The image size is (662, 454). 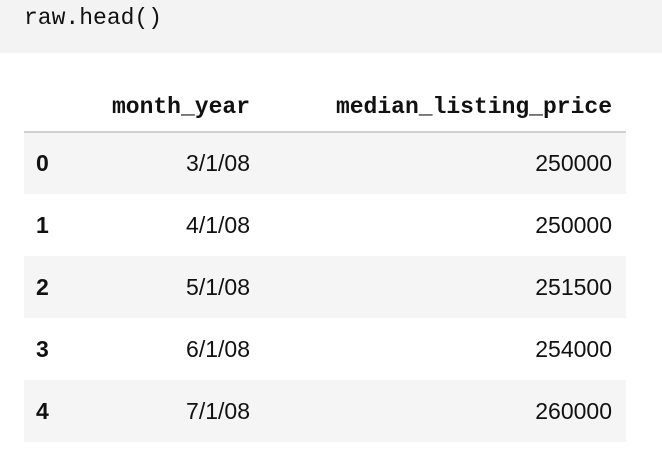 I want to click on month-year-cell: 7/1/08, so click(x=218, y=410).